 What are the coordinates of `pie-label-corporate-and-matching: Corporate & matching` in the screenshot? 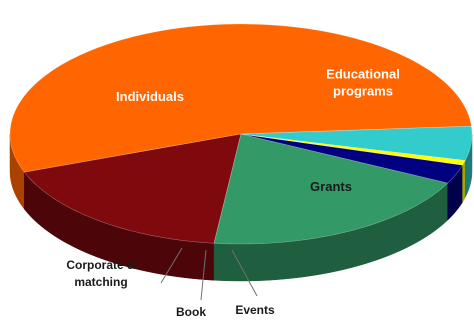 It's located at (101, 273).